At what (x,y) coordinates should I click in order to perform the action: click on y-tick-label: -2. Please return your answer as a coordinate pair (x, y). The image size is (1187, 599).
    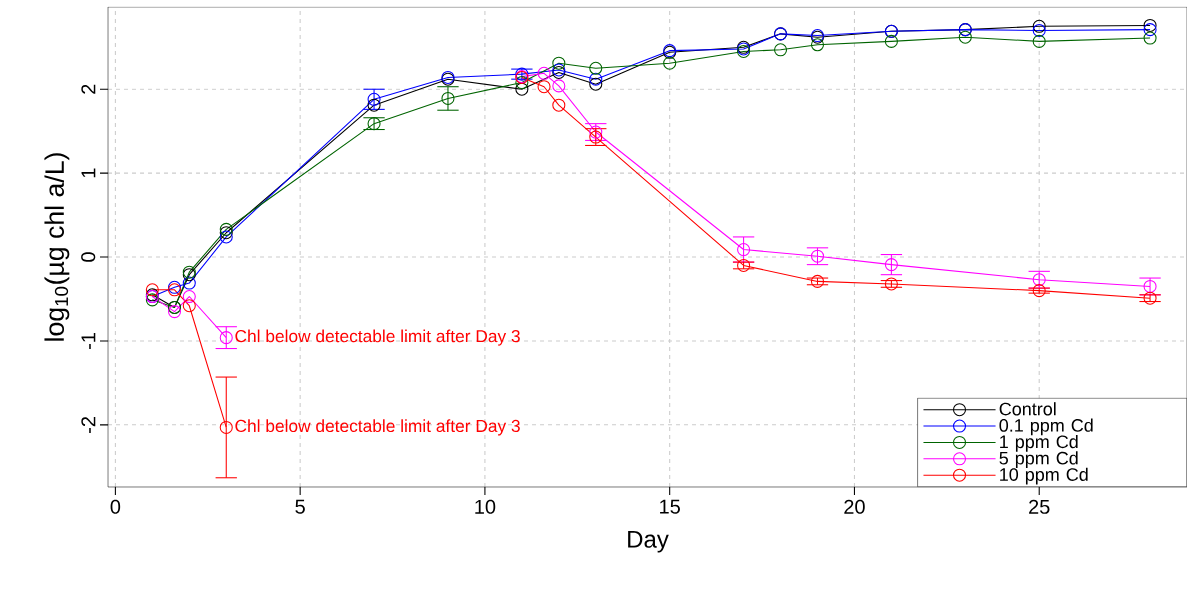
    Looking at the image, I should click on (88, 425).